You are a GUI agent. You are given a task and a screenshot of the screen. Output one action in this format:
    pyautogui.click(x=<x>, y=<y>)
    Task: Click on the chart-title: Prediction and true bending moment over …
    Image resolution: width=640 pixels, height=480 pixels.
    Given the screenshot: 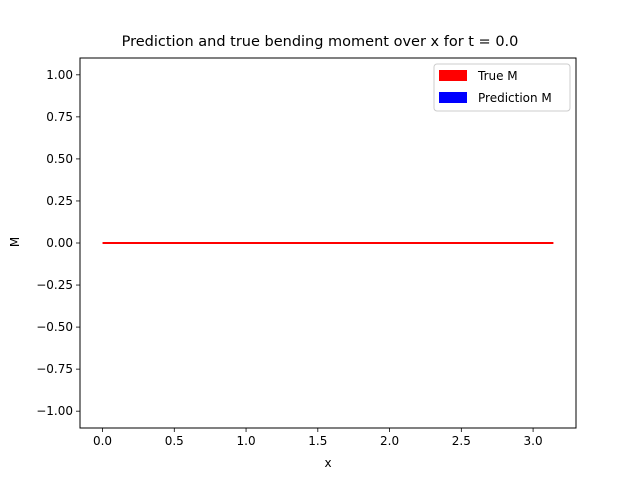 What is the action you would take?
    pyautogui.click(x=320, y=42)
    